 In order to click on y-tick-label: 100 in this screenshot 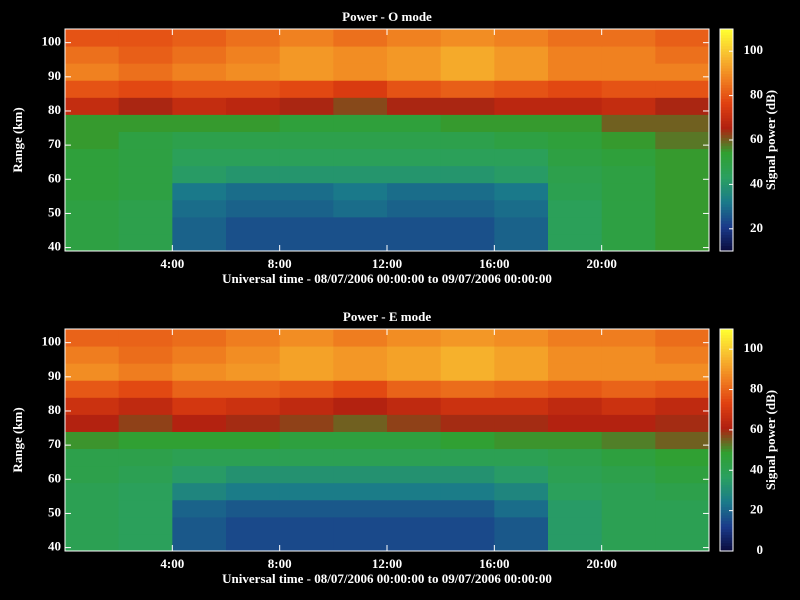, I will do `click(52, 41)`.